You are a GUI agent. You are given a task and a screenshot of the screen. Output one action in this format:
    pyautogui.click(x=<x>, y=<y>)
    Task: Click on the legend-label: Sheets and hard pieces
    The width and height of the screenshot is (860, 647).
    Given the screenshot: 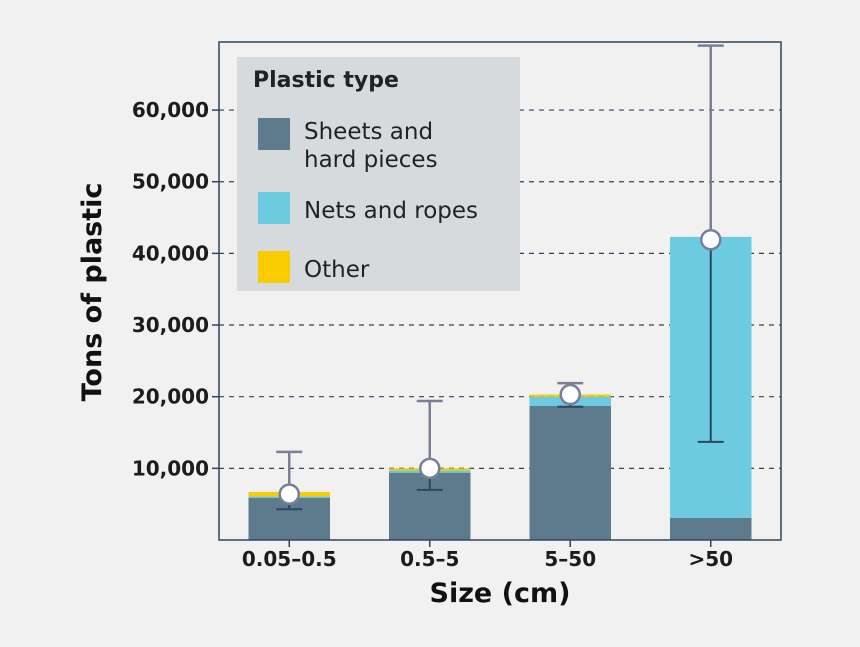 What is the action you would take?
    pyautogui.click(x=371, y=146)
    